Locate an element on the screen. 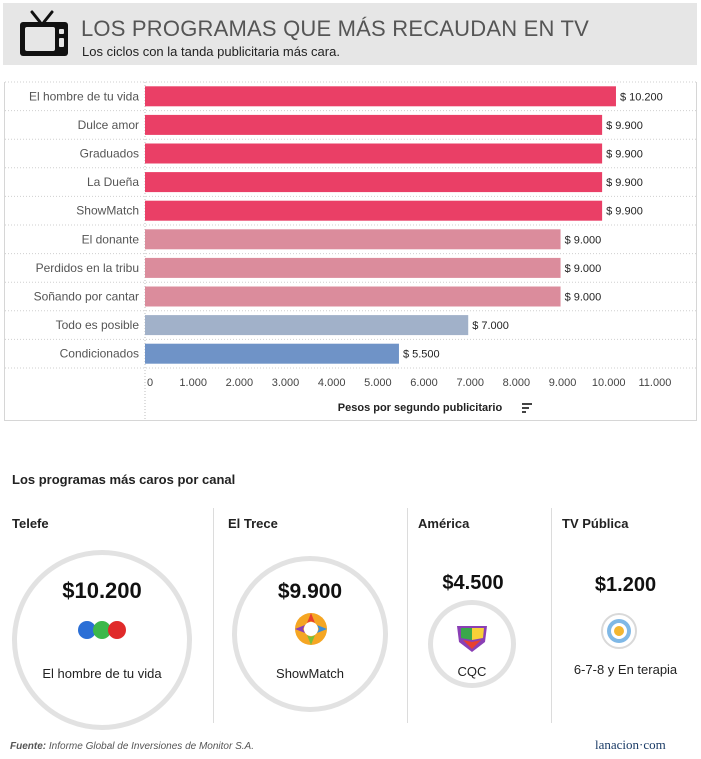  el-trece-program: ShowMatch is located at coordinates (310, 673).